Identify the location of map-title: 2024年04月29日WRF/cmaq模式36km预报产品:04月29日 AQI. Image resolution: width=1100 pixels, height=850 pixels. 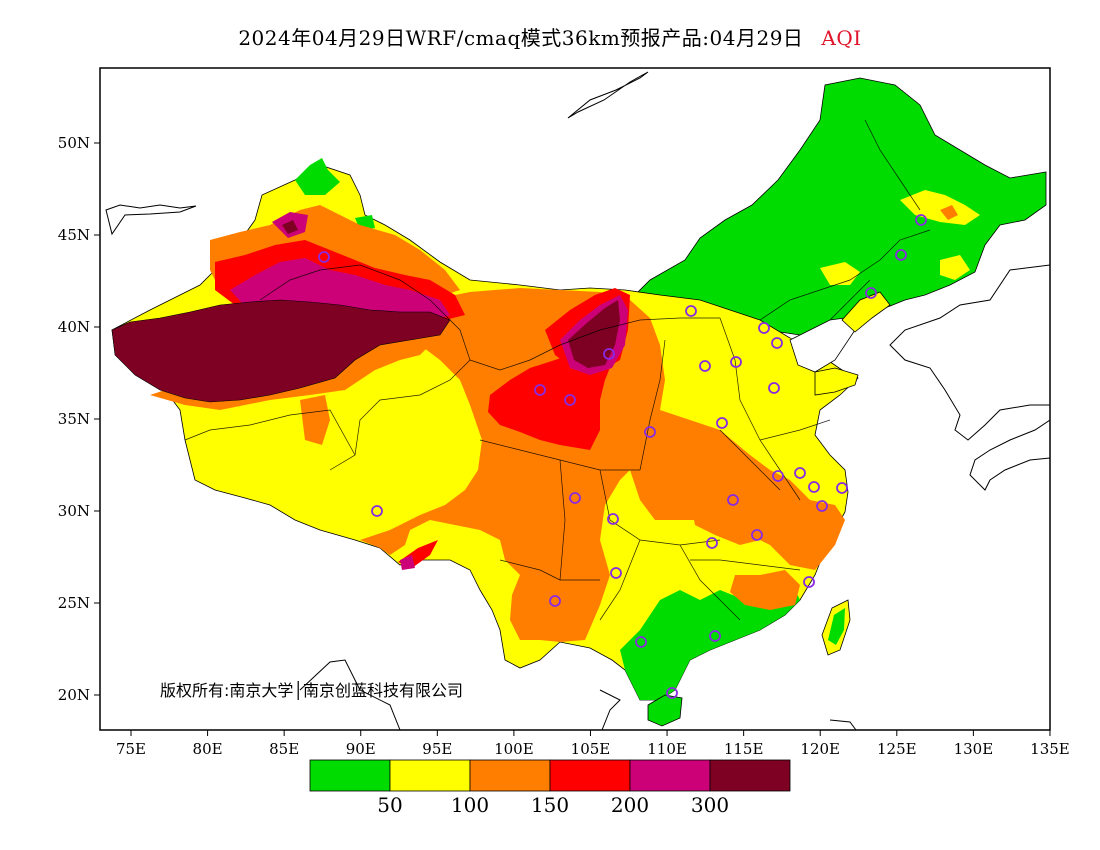
(550, 36).